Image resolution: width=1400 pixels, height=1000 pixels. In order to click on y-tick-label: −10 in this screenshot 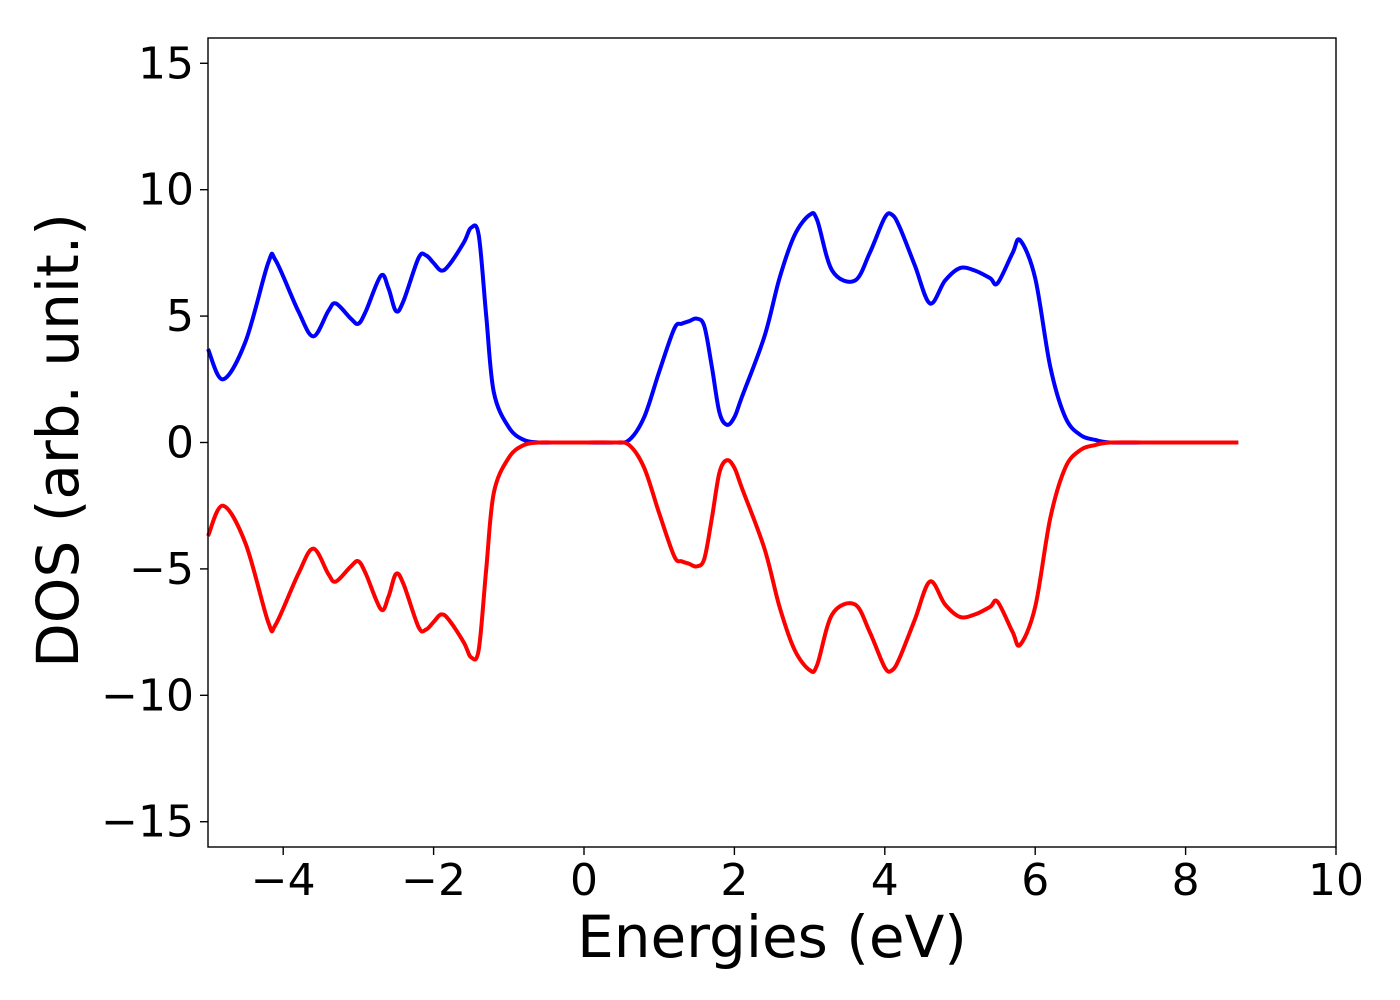, I will do `click(147, 695)`.